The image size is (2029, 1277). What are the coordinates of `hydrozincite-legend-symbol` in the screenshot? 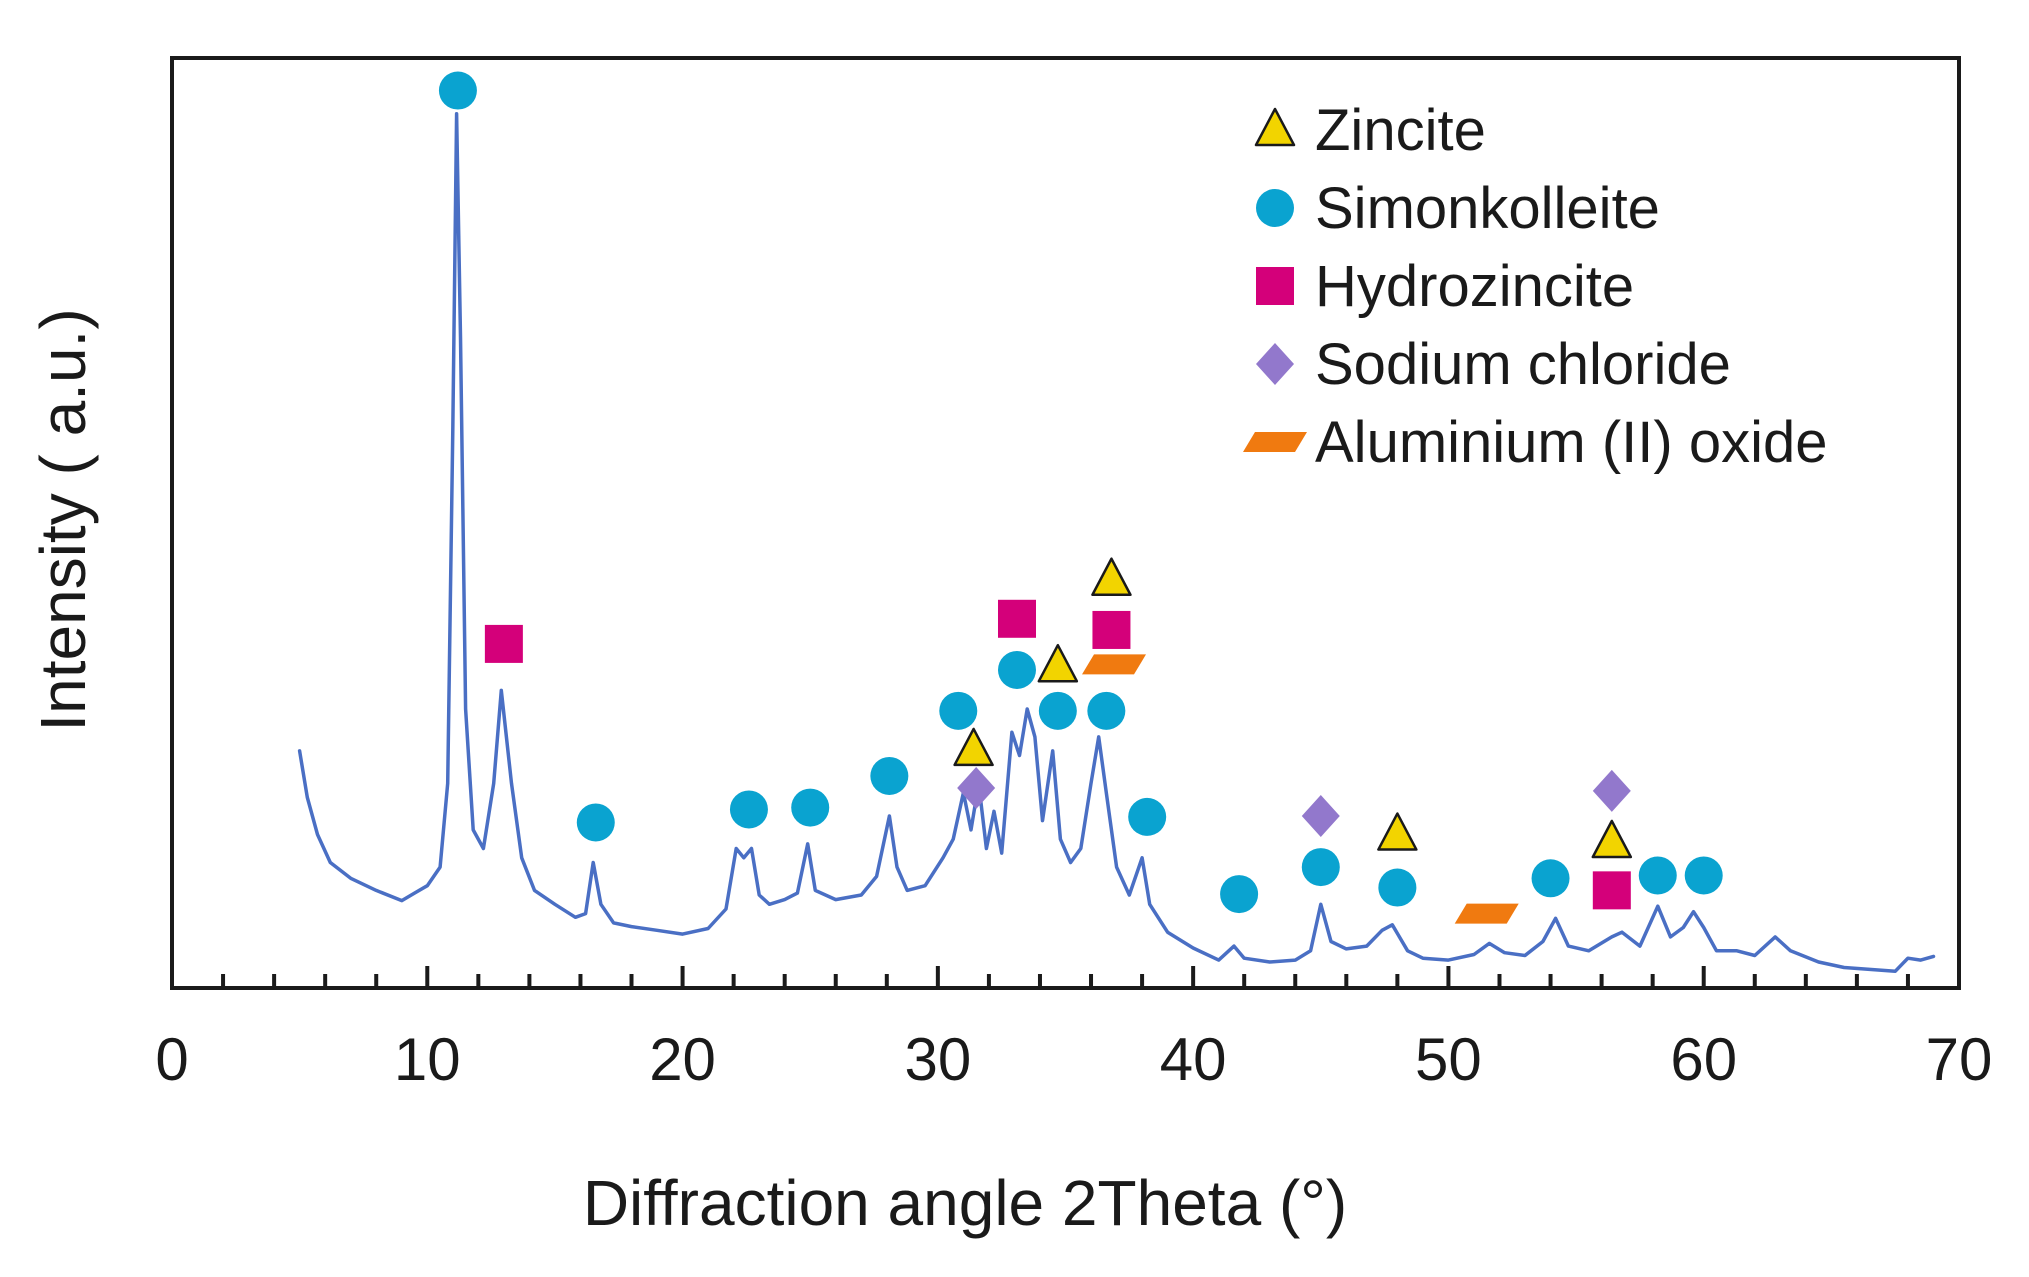 It's located at (1275, 286).